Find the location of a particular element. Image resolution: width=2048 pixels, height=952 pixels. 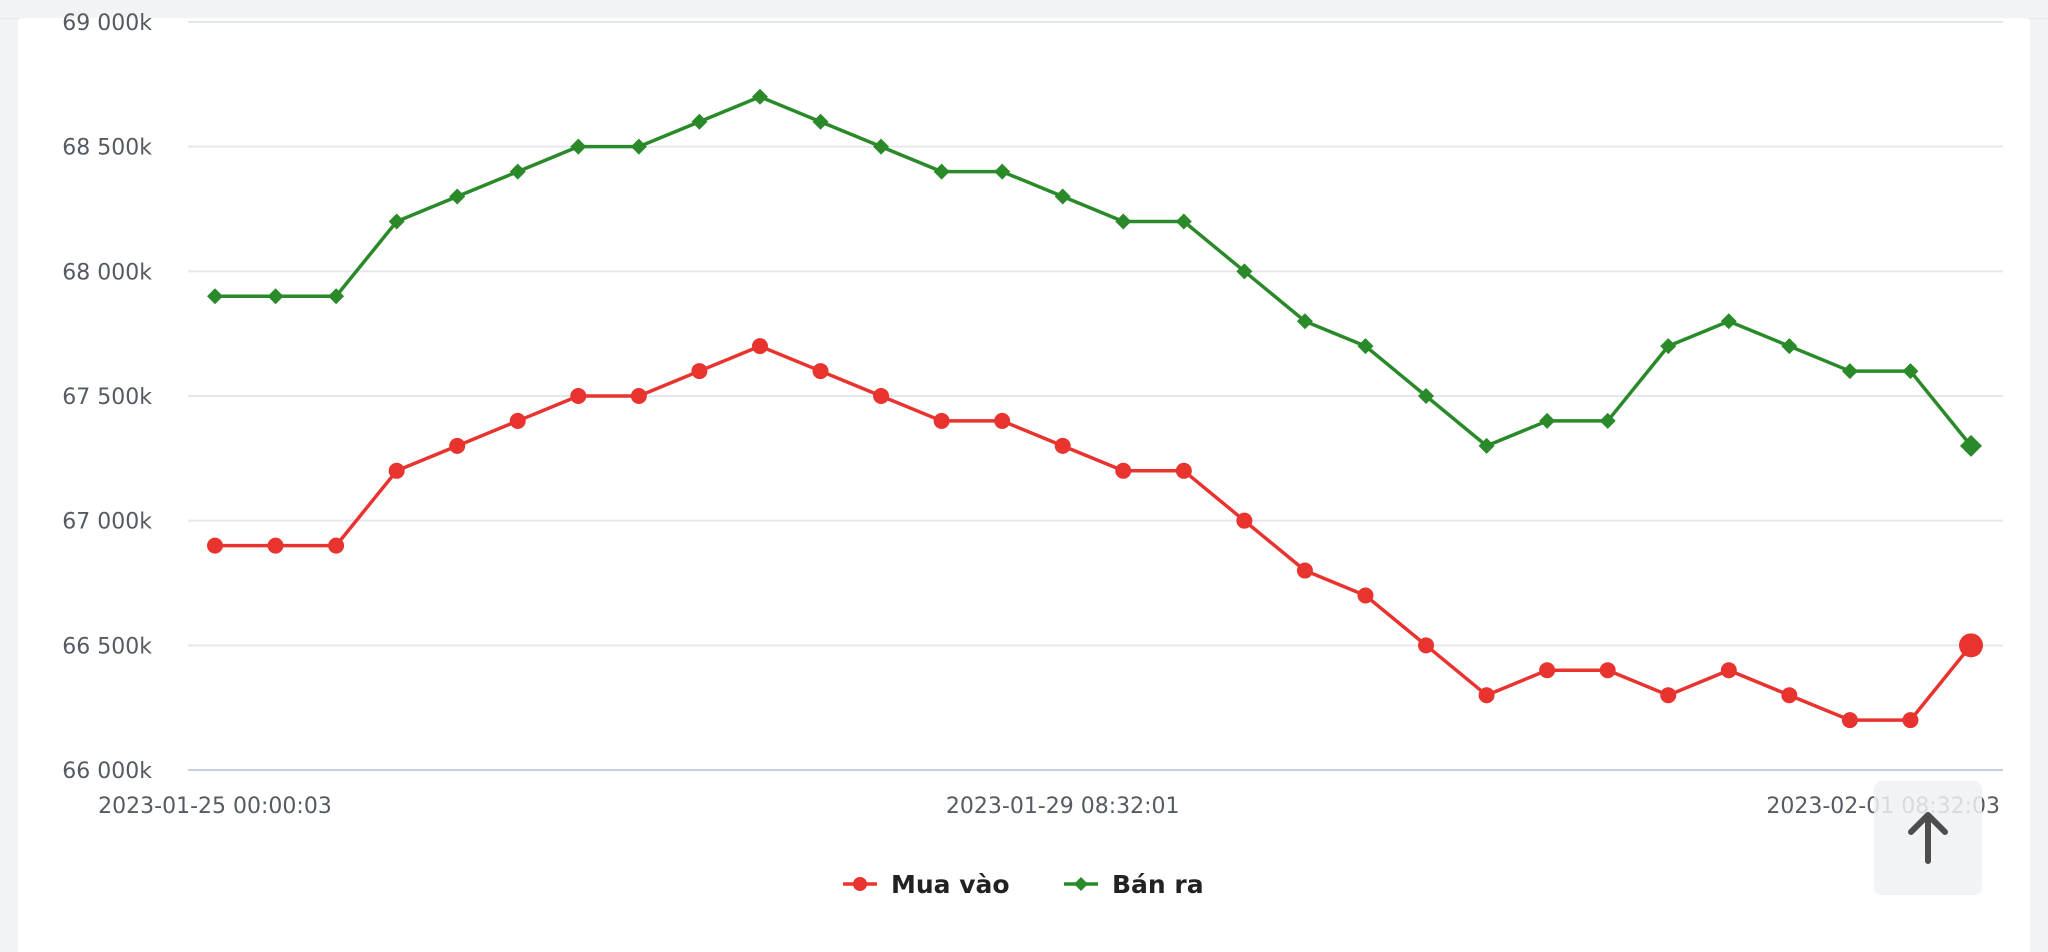

y-tick-label: 66 500k is located at coordinates (107, 646).